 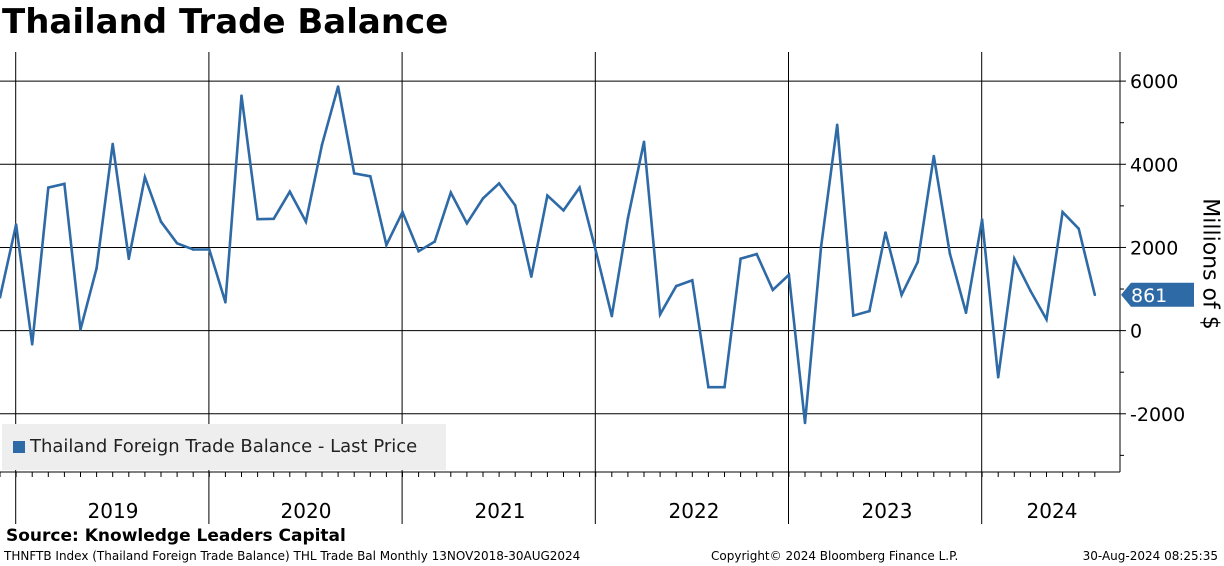 I want to click on x-tick-label: 2021, so click(x=500, y=511).